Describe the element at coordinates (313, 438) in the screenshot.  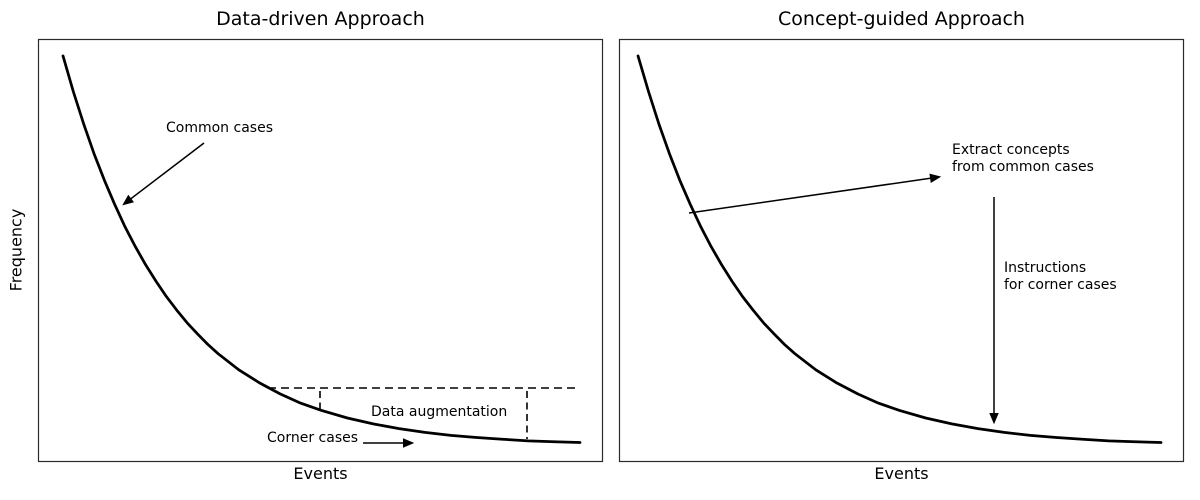
I see `corner-cases-annotation: Corner cases` at that location.